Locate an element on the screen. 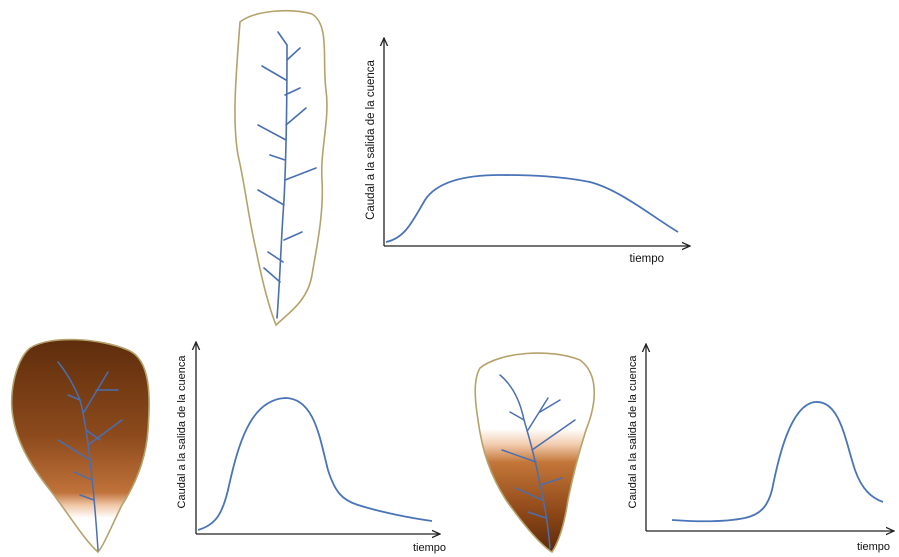  hydrograph-3: Caudal a la salida de la cuenca tiempo is located at coordinates (760, 448).